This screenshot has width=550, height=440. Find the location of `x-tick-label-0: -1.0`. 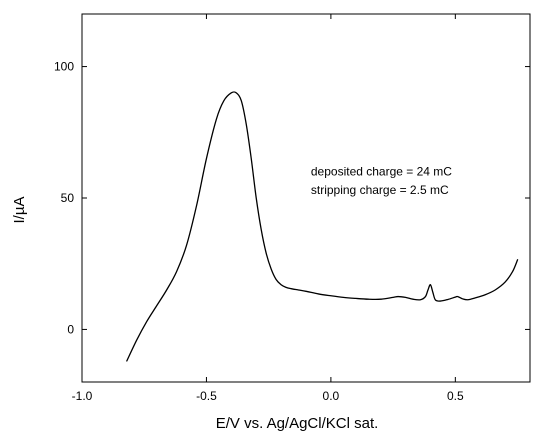

x-tick-label-0: -1.0 is located at coordinates (82, 396).